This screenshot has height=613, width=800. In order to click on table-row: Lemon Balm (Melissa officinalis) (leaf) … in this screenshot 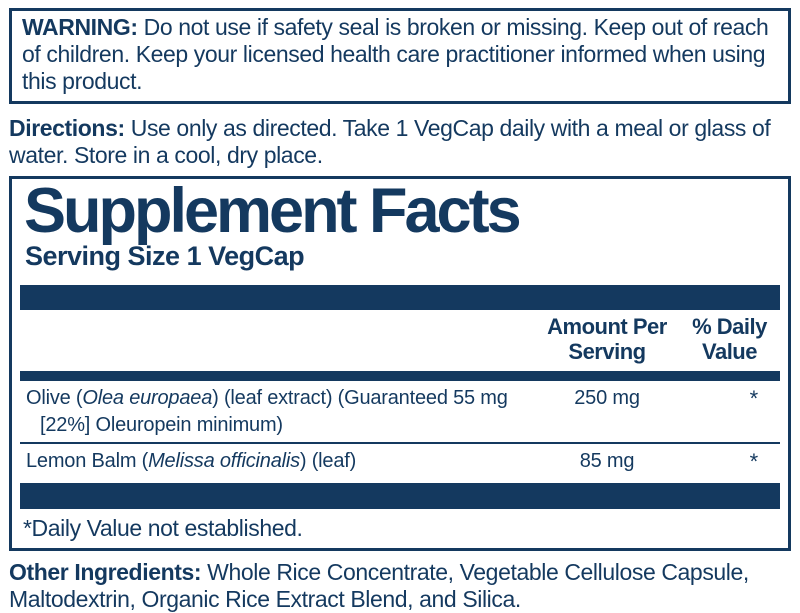, I will do `click(400, 461)`.